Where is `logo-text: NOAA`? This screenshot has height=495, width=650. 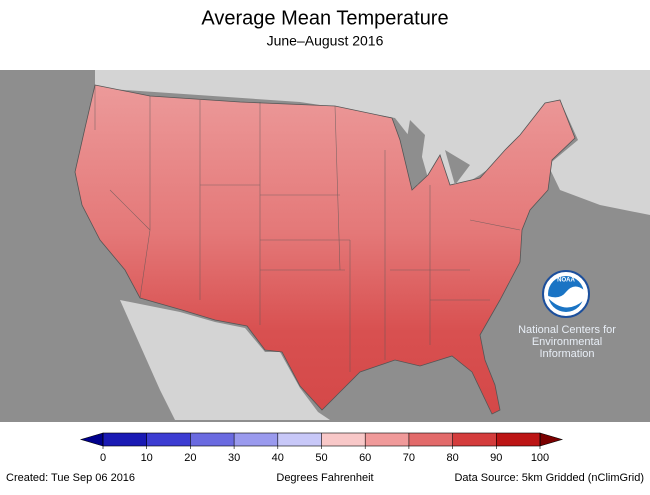 logo-text: NOAA is located at coordinates (566, 281).